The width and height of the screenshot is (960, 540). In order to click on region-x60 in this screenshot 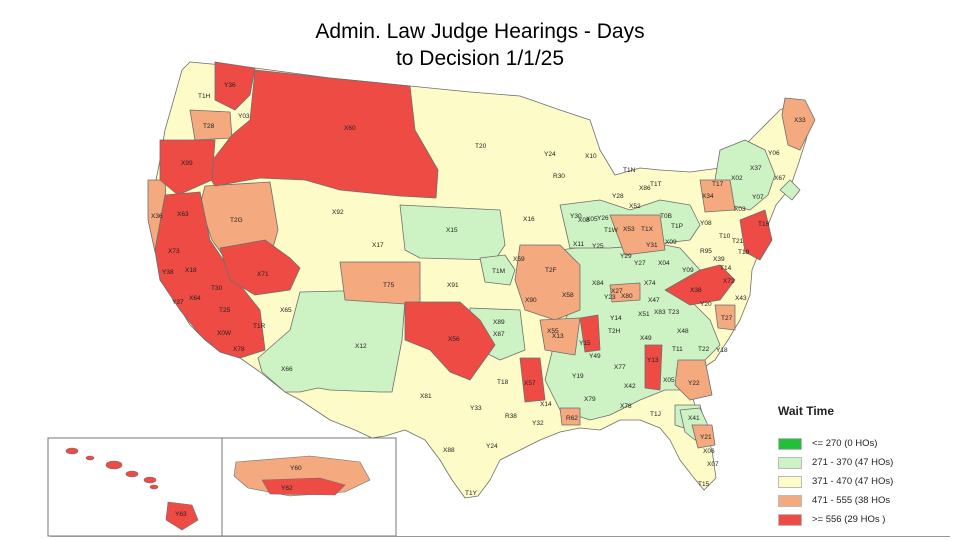, I will do `click(321, 134)`.